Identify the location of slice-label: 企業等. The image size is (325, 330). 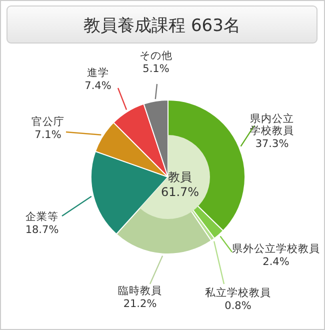
(42, 217).